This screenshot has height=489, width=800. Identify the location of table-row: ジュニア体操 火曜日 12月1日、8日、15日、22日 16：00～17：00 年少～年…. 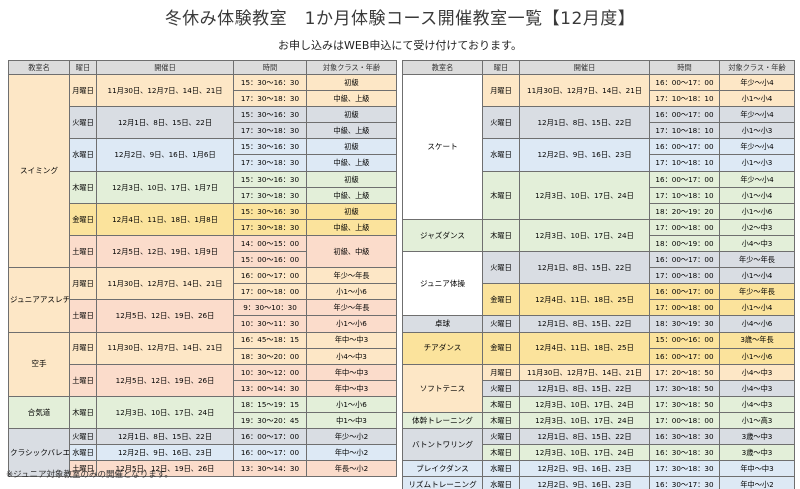
(598, 284).